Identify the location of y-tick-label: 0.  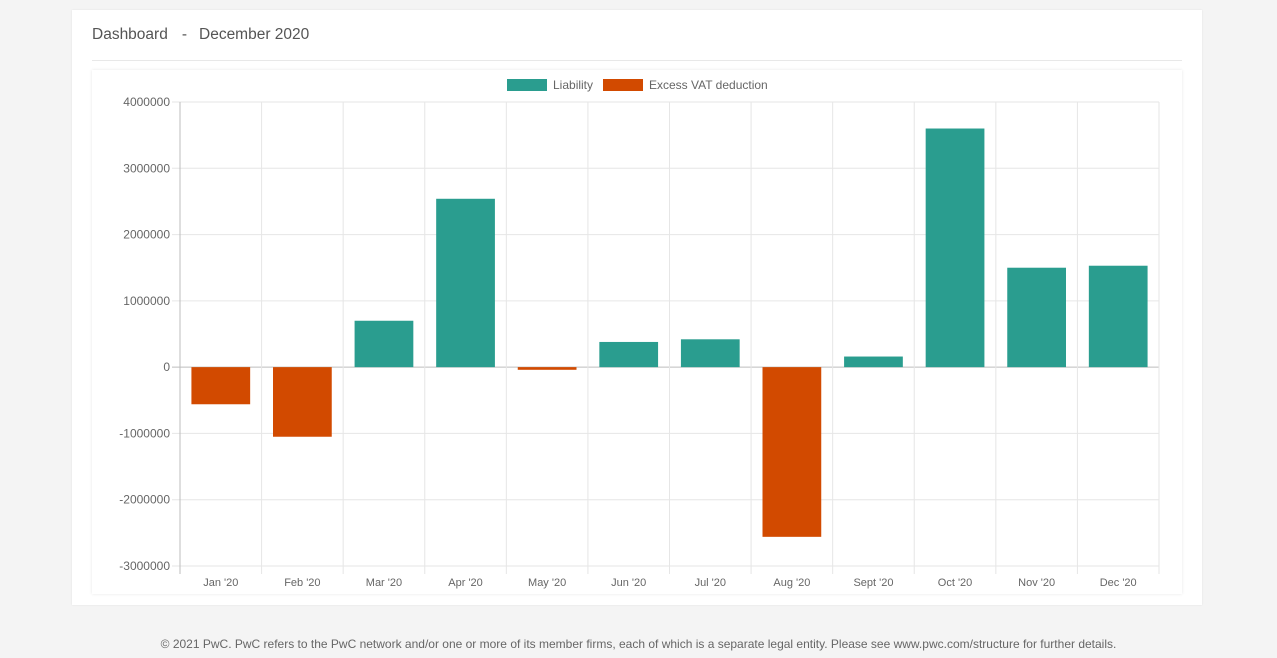
(166, 367).